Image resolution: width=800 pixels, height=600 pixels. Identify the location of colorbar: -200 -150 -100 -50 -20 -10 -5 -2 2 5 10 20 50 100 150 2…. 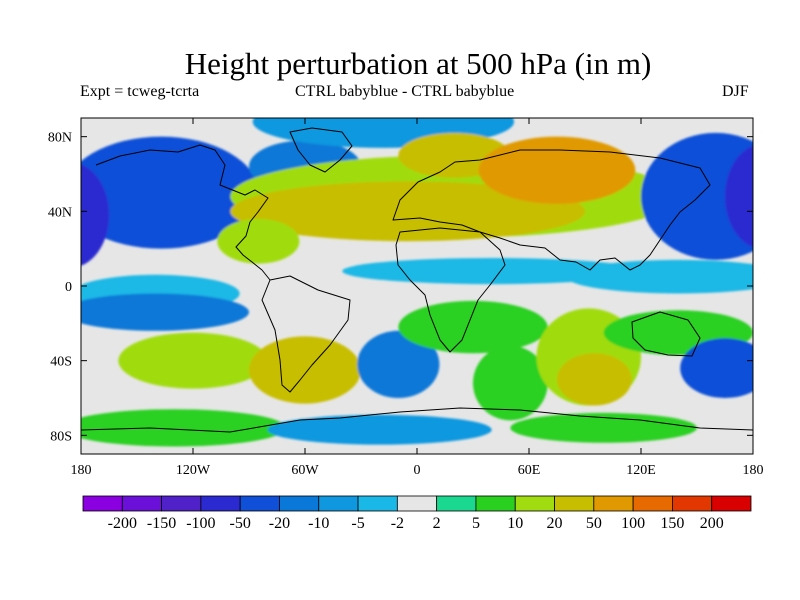
(417, 513).